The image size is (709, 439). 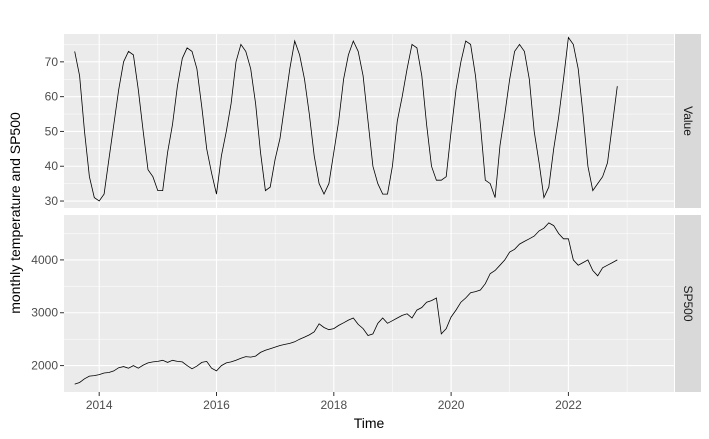 I want to click on y-tick-label: 2000, so click(x=44, y=366).